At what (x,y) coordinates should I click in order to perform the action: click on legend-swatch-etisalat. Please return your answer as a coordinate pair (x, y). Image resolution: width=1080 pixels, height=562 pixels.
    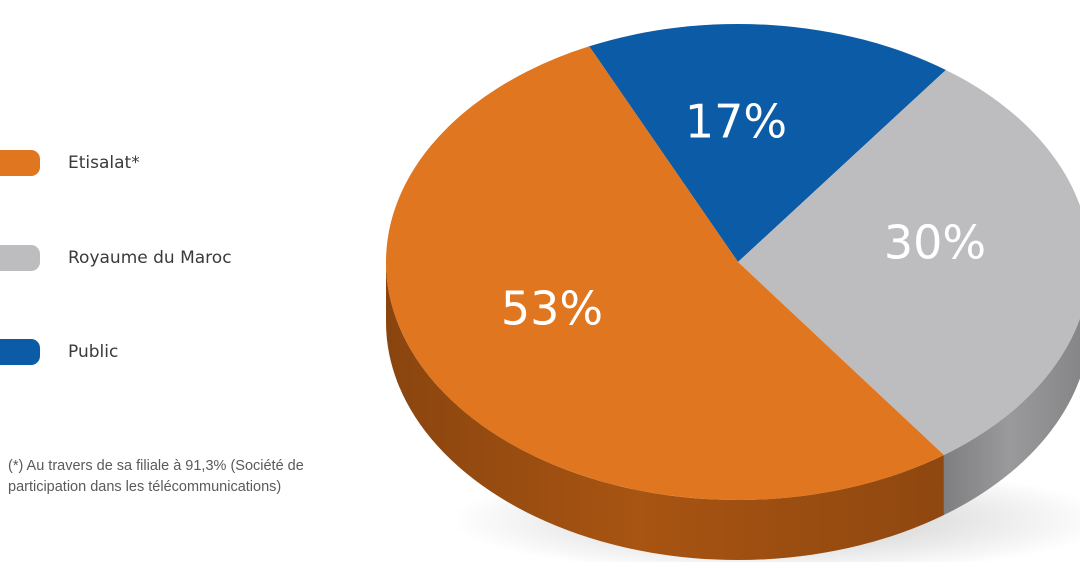
    Looking at the image, I should click on (20, 163).